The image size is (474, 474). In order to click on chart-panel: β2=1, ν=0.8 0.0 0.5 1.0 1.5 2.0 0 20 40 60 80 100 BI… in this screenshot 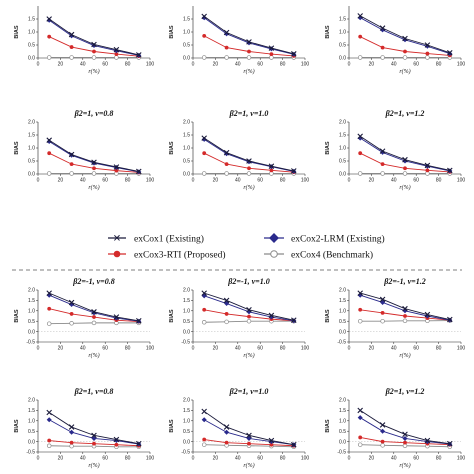, I will do `click(84, 150)`.